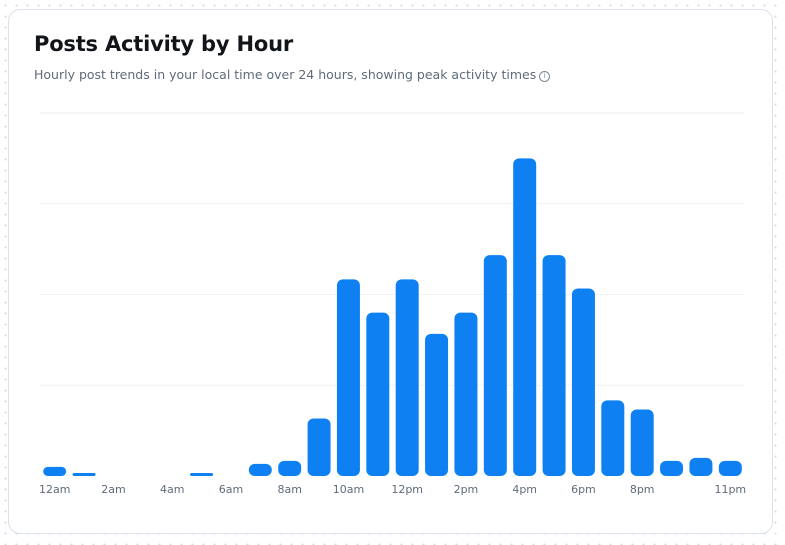 The image size is (785, 545). What do you see at coordinates (730, 489) in the screenshot?
I see `x-tick-label: 11pm` at bounding box center [730, 489].